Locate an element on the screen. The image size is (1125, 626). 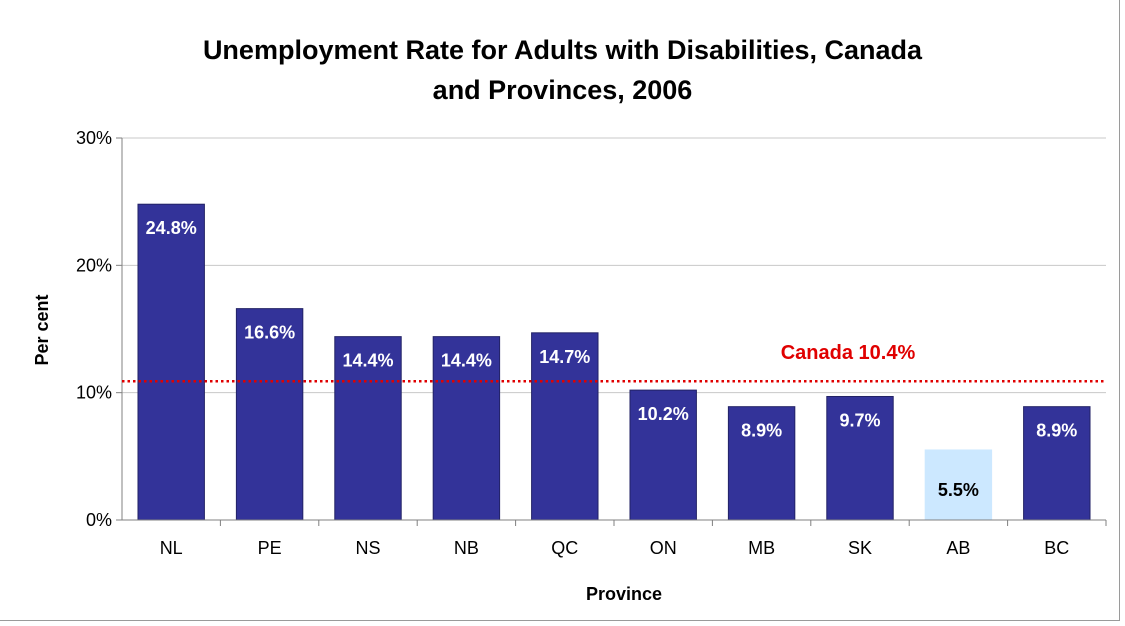
y-tick-label: 0% is located at coordinates (99, 520).